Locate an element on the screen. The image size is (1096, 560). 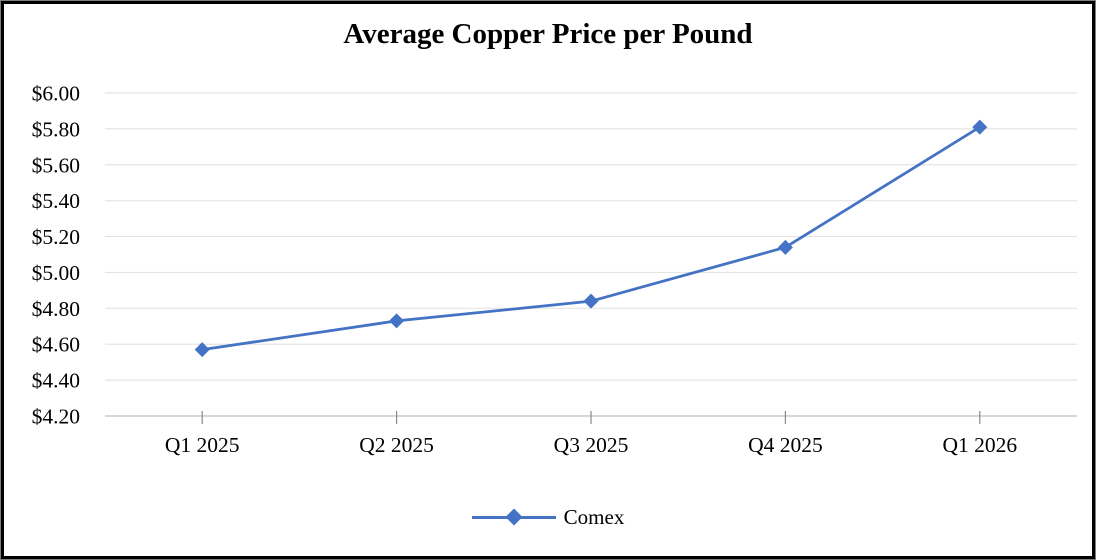
x-tick-label: Q2 2025 is located at coordinates (396, 445).